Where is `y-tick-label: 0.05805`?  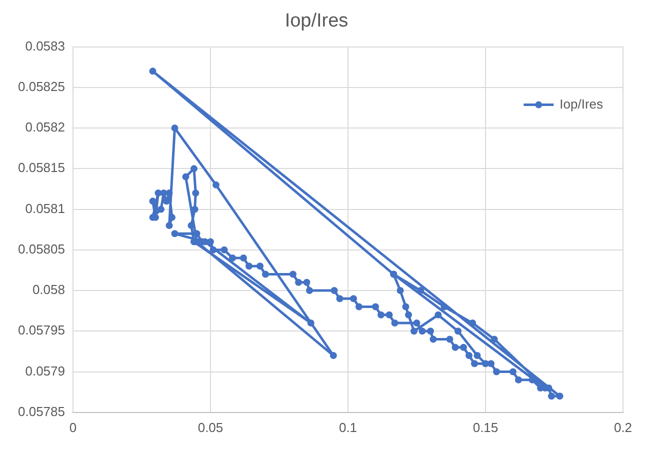
y-tick-label: 0.05805 is located at coordinates (41, 248).